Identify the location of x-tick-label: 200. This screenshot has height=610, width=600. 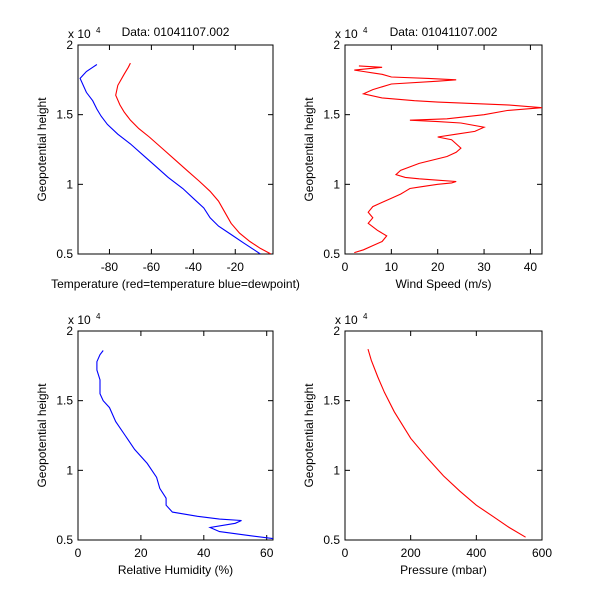
(411, 553).